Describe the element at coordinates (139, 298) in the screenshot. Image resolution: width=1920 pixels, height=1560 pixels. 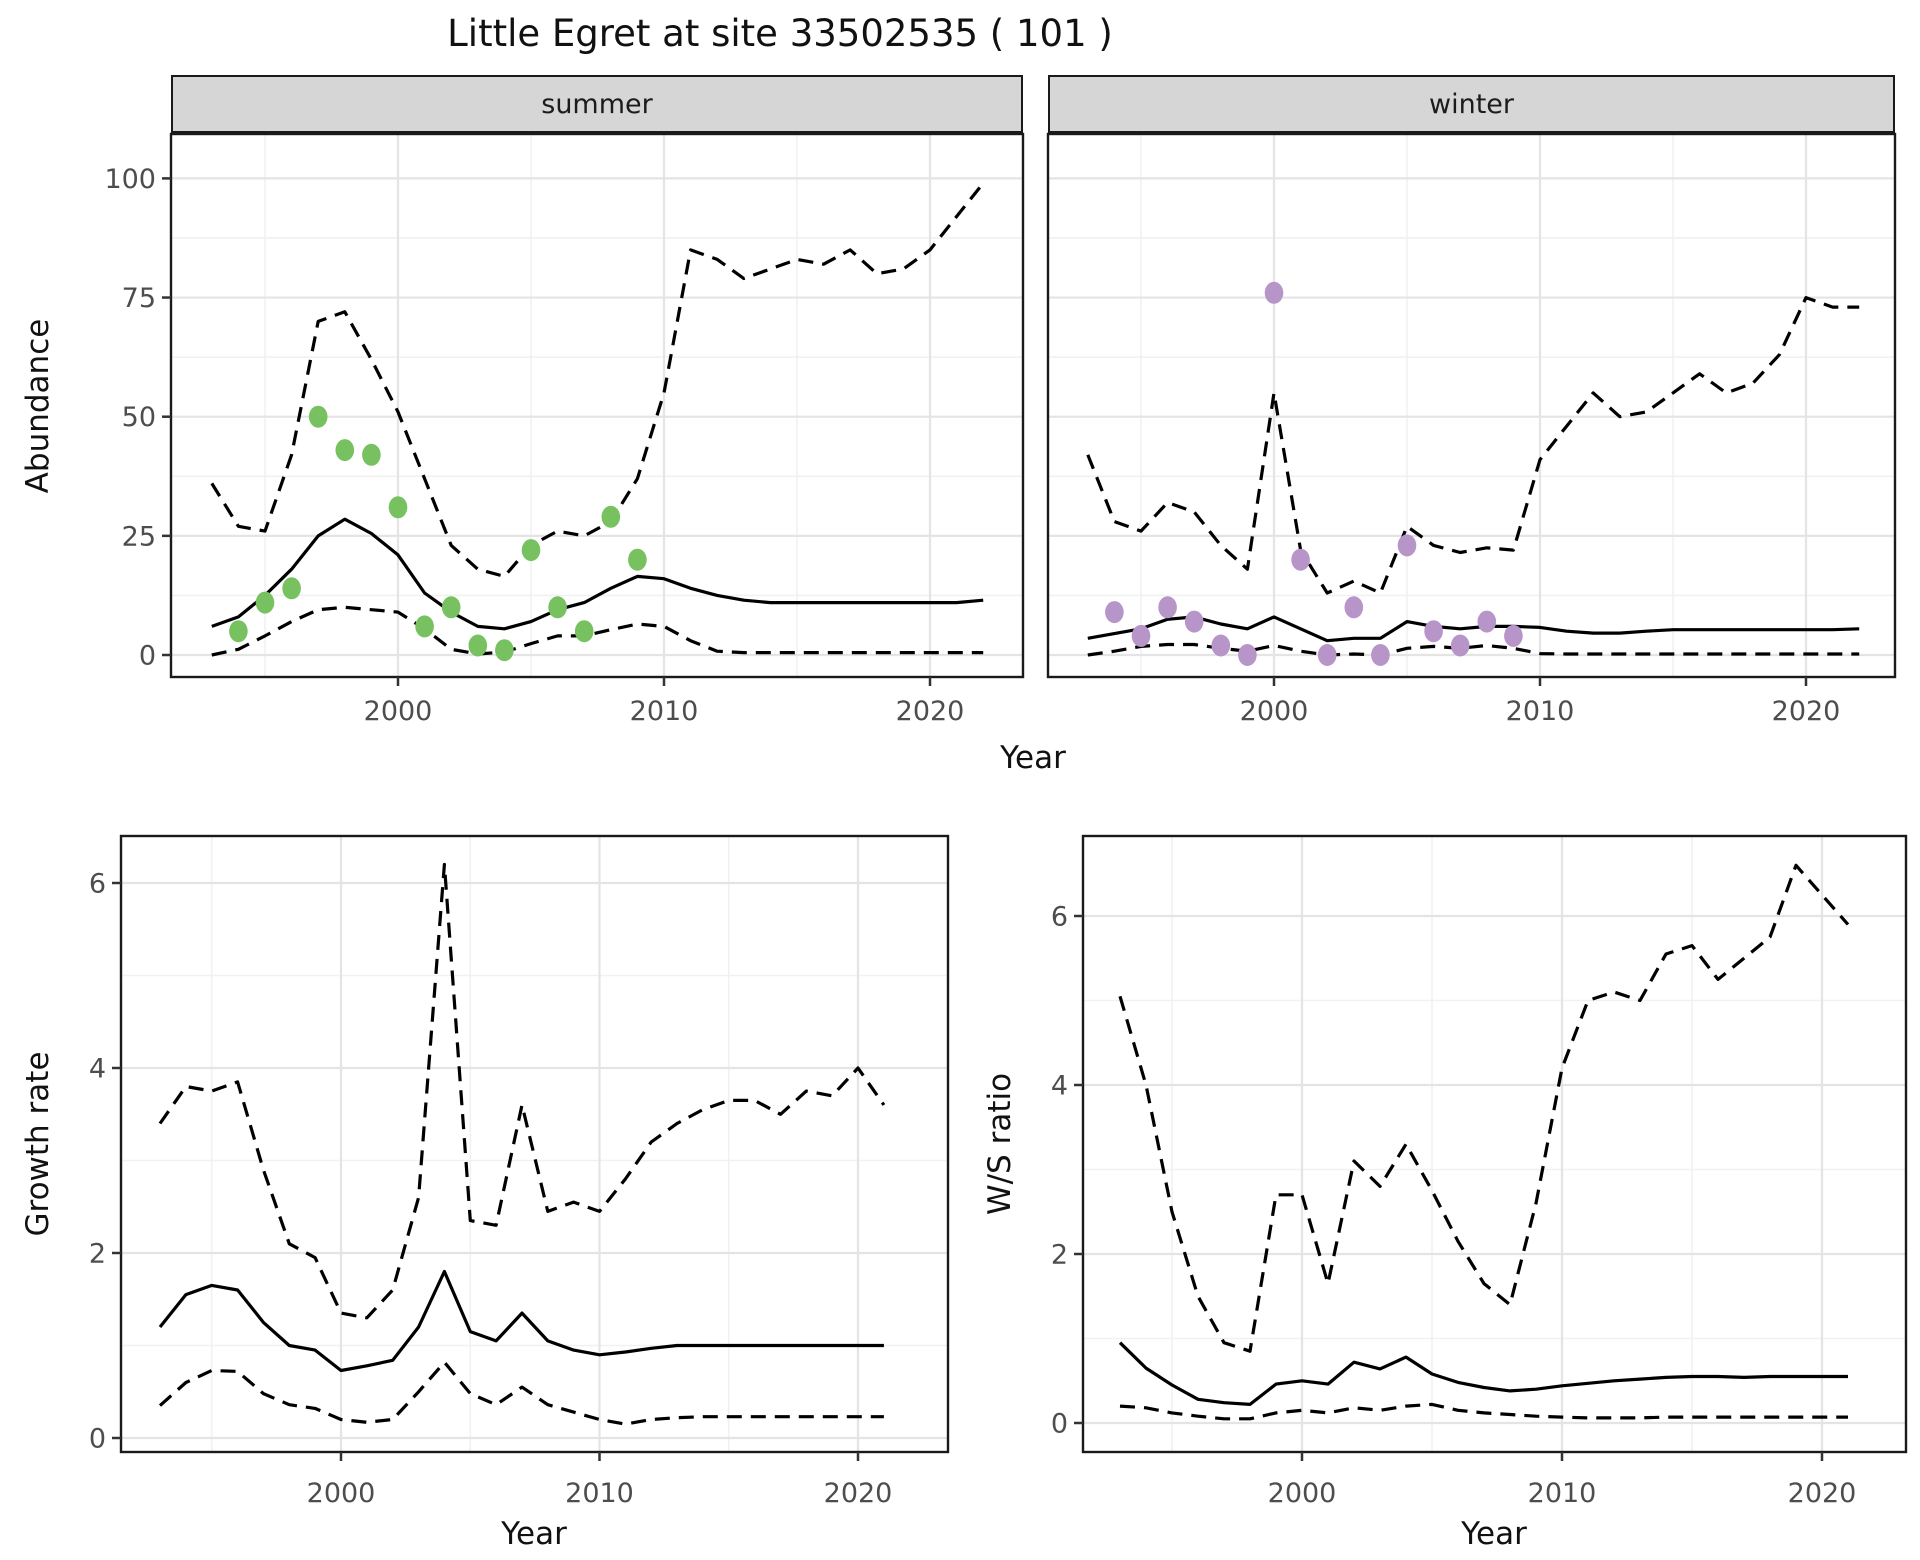
I see `y-tick-label: 75` at that location.